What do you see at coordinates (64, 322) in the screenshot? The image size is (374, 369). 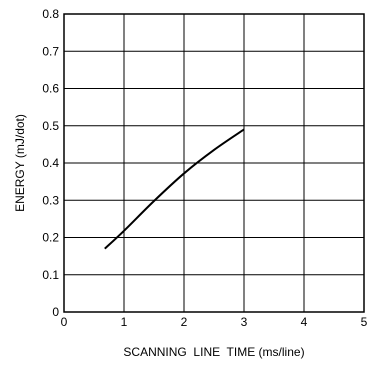 I see `x-tick-label: 0` at bounding box center [64, 322].